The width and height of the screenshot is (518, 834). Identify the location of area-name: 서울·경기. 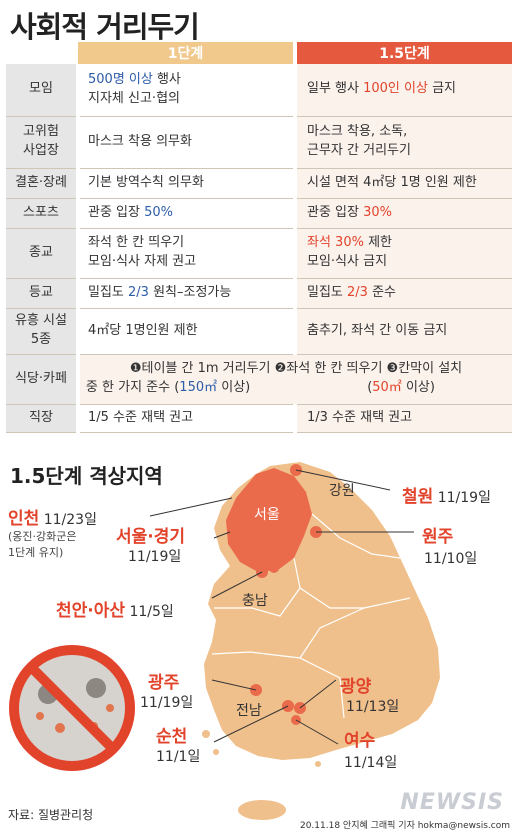
(151, 537).